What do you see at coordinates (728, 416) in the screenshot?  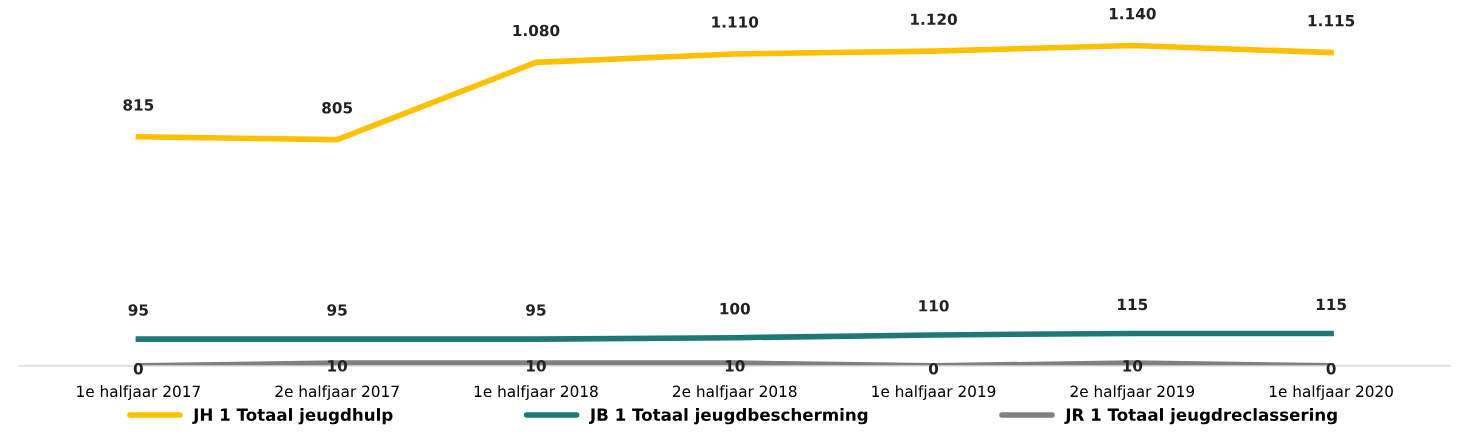 I see `legend-label: JB 1 Totaal jeugdbescherming` at bounding box center [728, 416].